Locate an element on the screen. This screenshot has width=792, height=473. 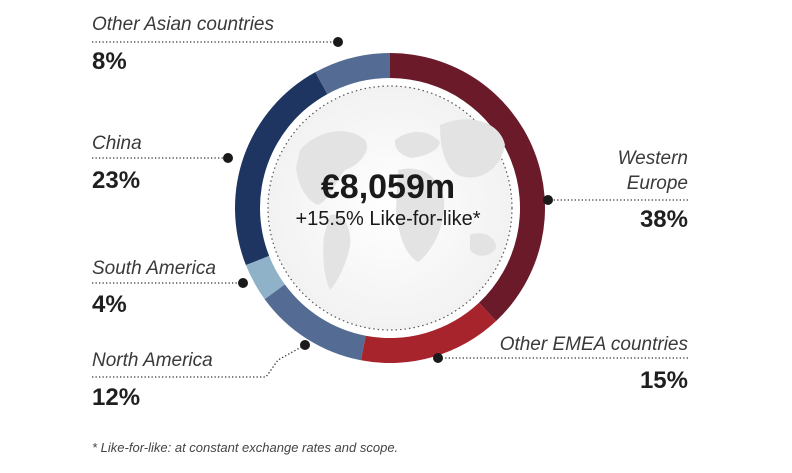
slice-western-europe is located at coordinates (467, 187).